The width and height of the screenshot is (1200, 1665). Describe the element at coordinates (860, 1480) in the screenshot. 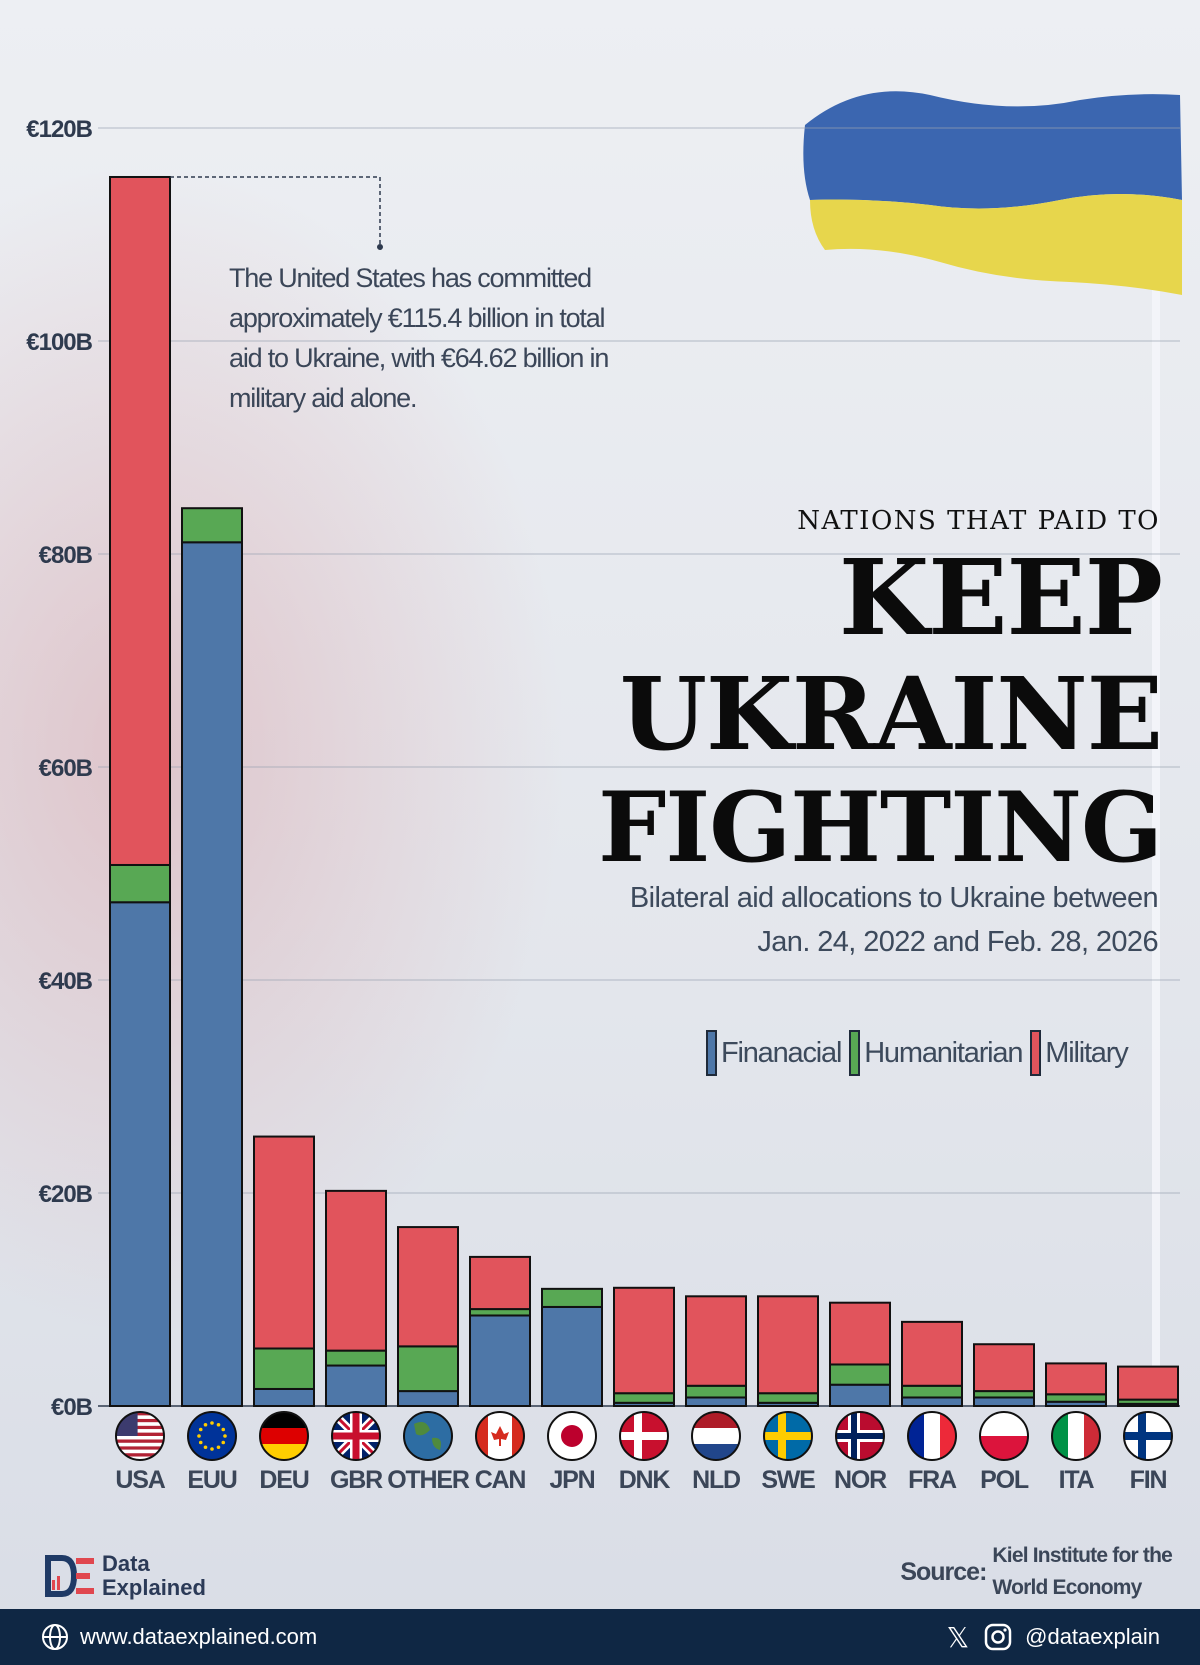

I see `category-label-nor: NOR` at that location.